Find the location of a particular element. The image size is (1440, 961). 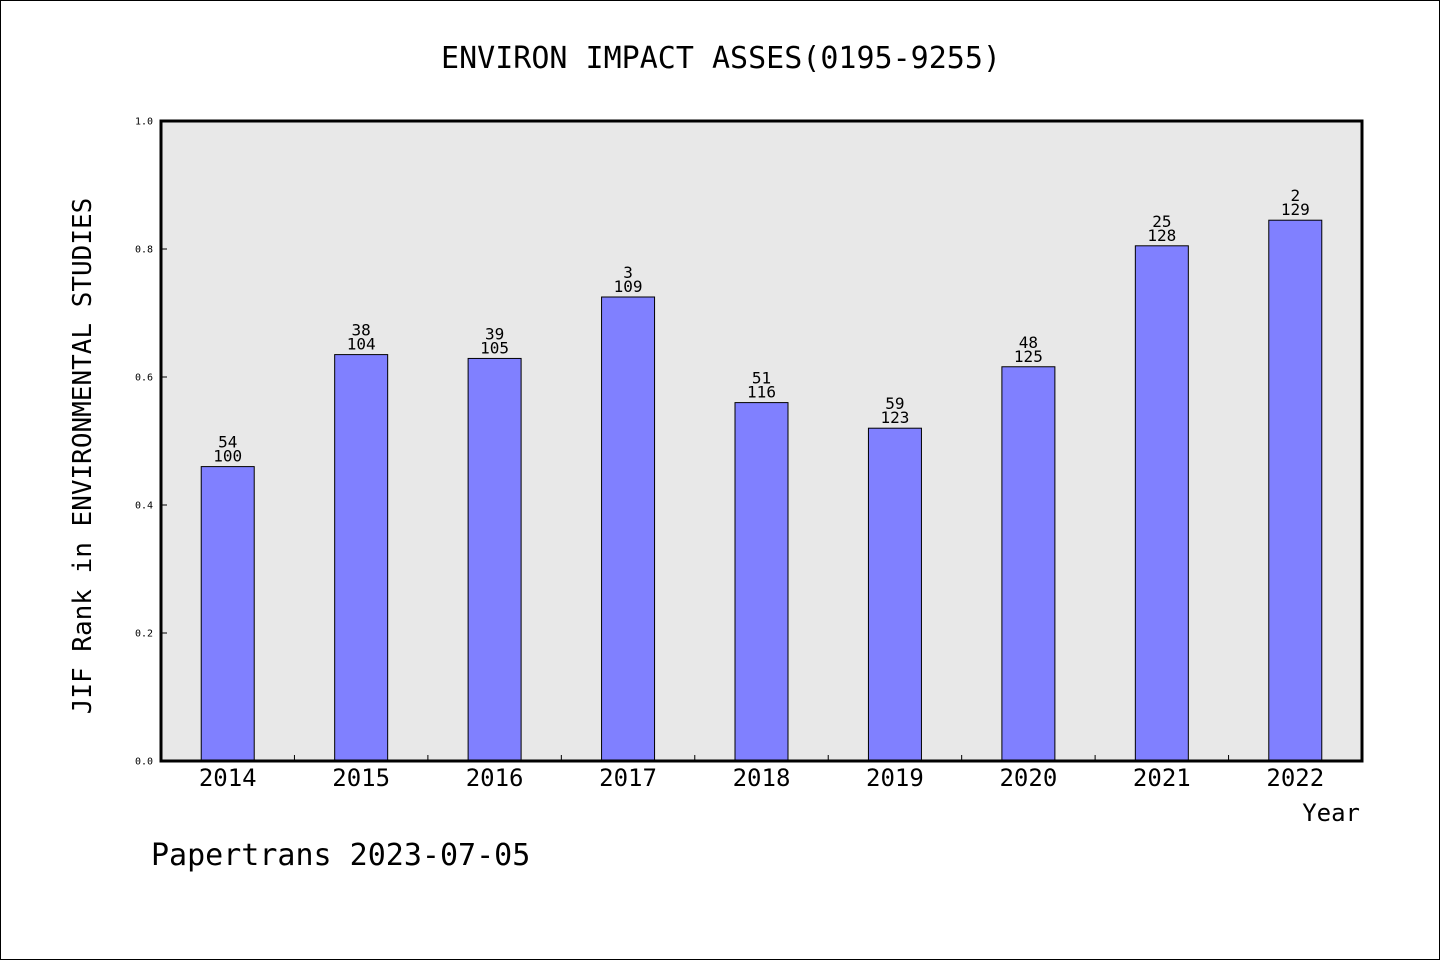

x-tick-label: 2017 is located at coordinates (628, 778).